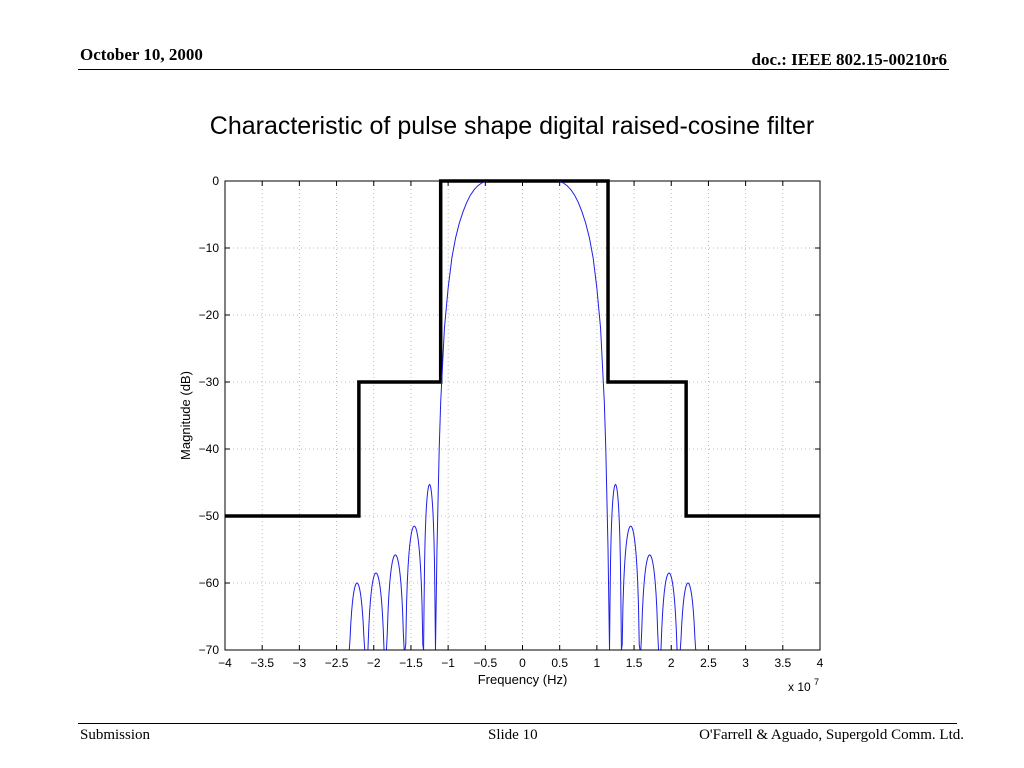 This screenshot has width=1024, height=768. I want to click on footer-divider, so click(517, 723).